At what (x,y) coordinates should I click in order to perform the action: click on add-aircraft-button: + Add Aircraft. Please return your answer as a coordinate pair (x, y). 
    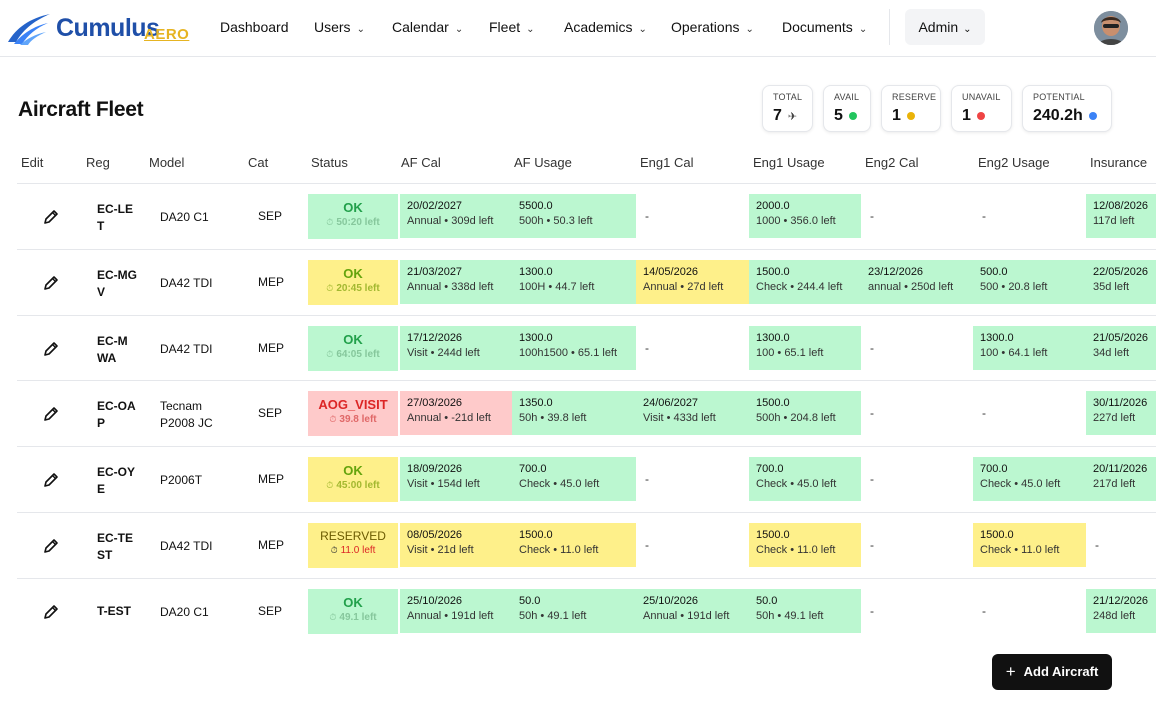
    Looking at the image, I should click on (1052, 672).